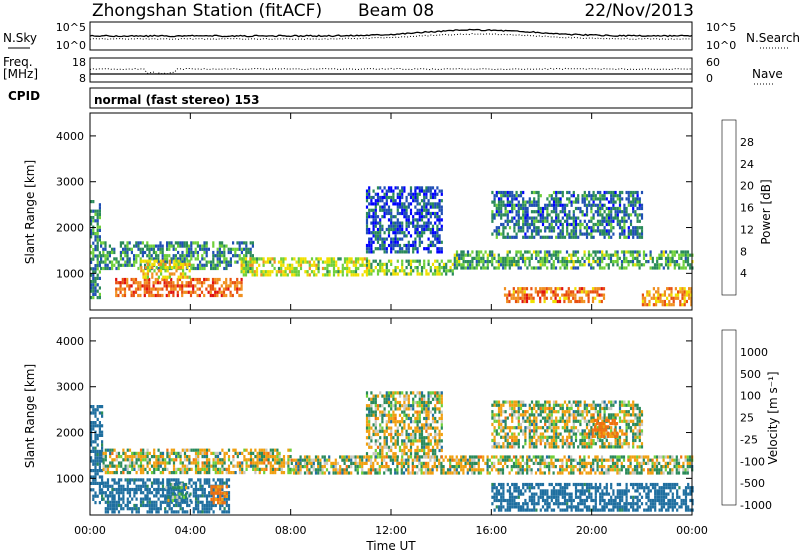 This screenshot has width=800, height=554. Describe the element at coordinates (70, 182) in the screenshot. I see `y-tick-label: 3000` at that location.